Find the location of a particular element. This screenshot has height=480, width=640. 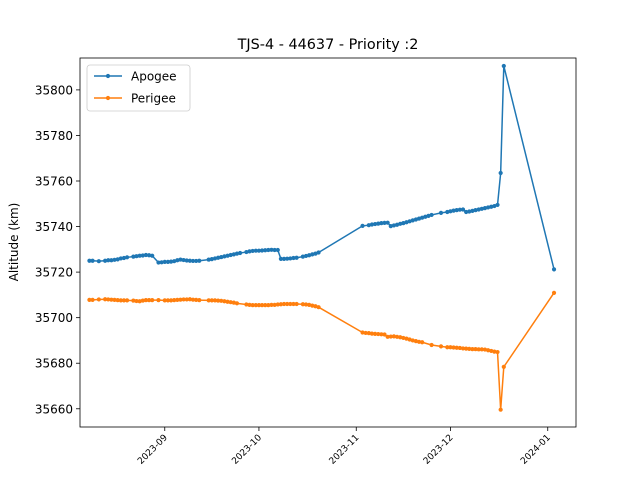

legend-apogee-marker is located at coordinates (108, 76).